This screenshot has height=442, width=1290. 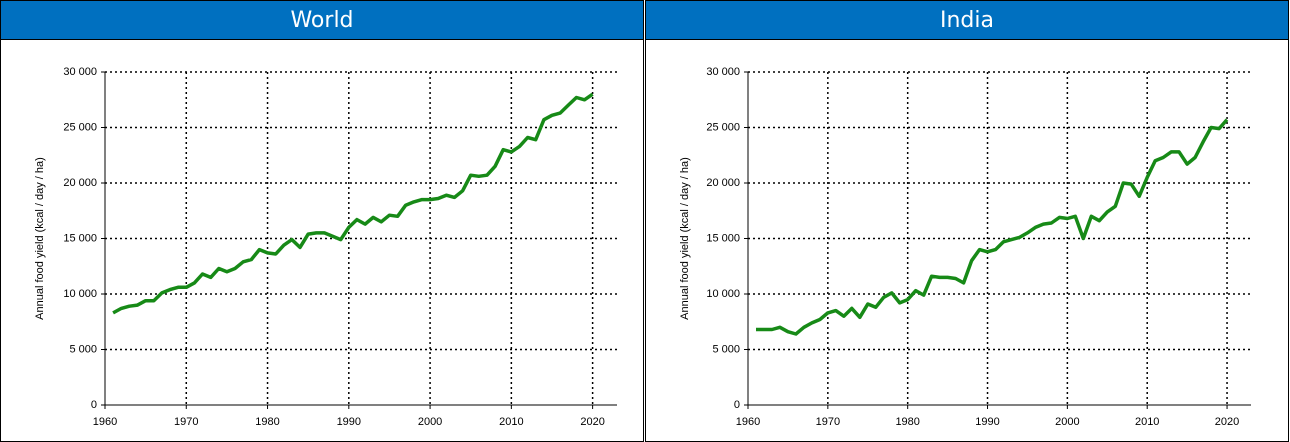 I want to click on panel-title: India, so click(x=967, y=20).